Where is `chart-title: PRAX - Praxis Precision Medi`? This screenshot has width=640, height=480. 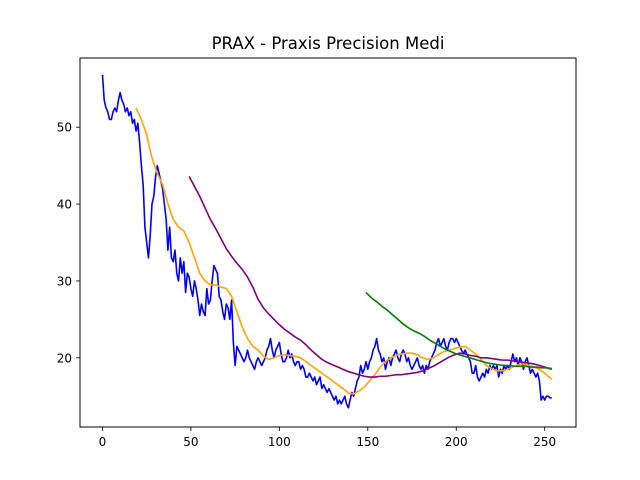
chart-title: PRAX - Praxis Precision Medi is located at coordinates (328, 43).